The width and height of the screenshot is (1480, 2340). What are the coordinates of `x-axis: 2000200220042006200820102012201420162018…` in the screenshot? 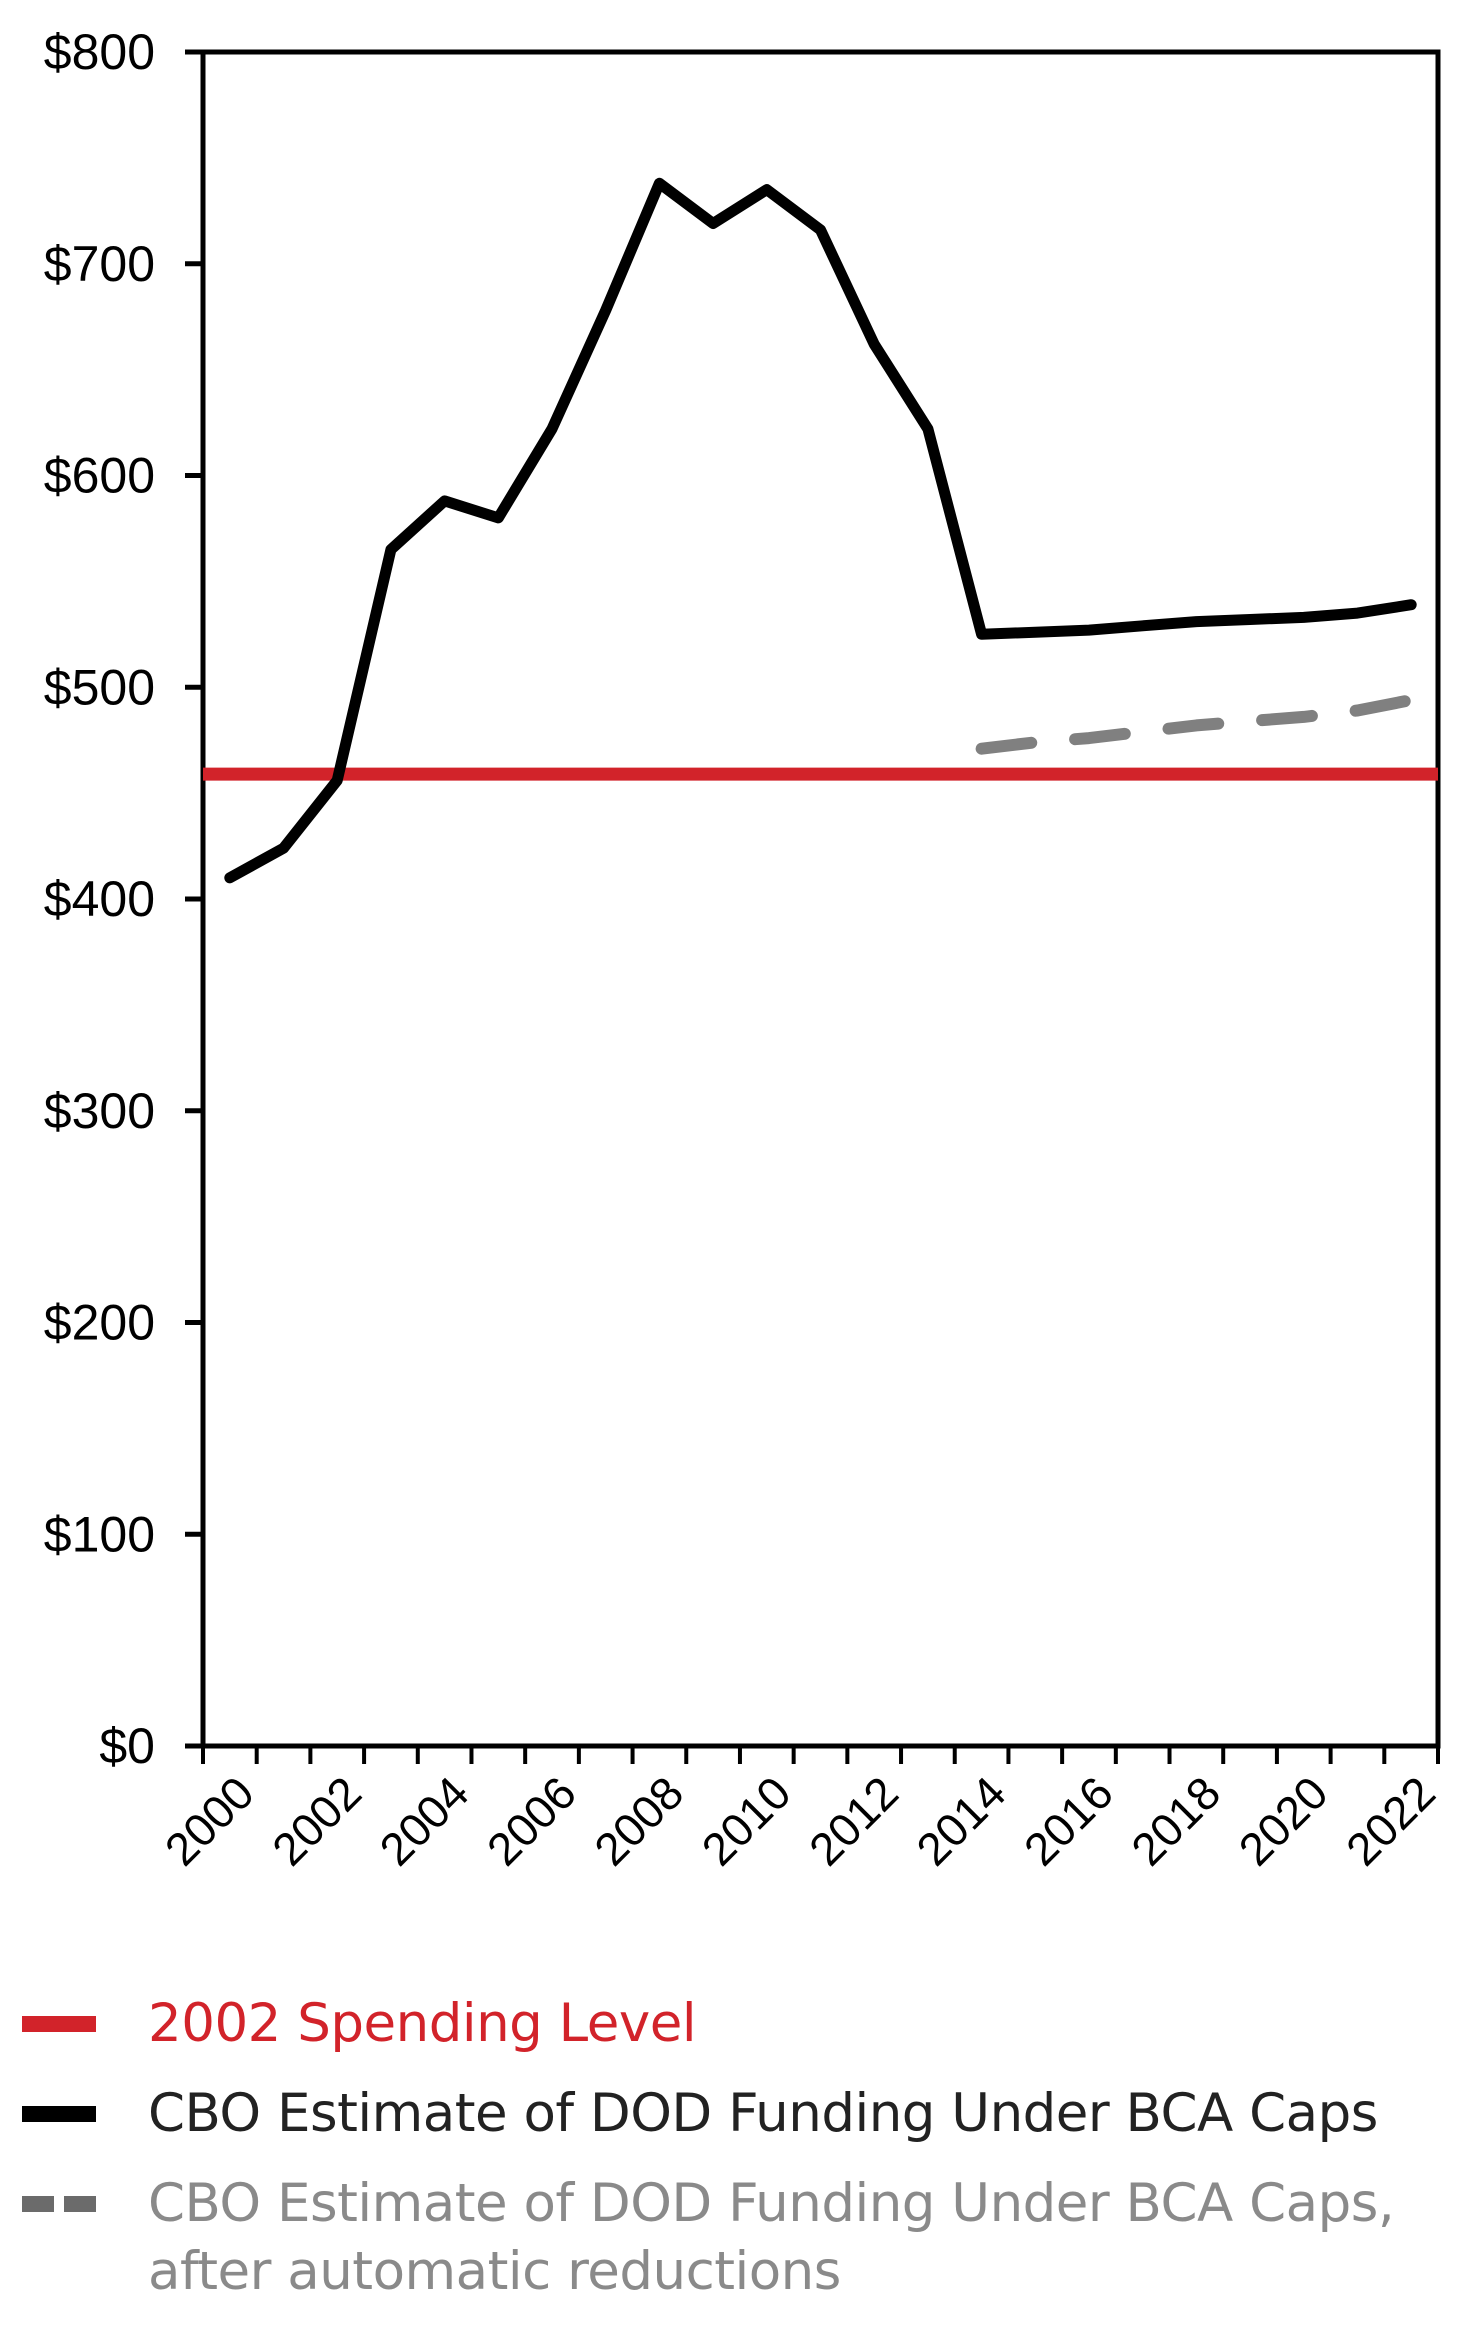 It's located at (800, 1810).